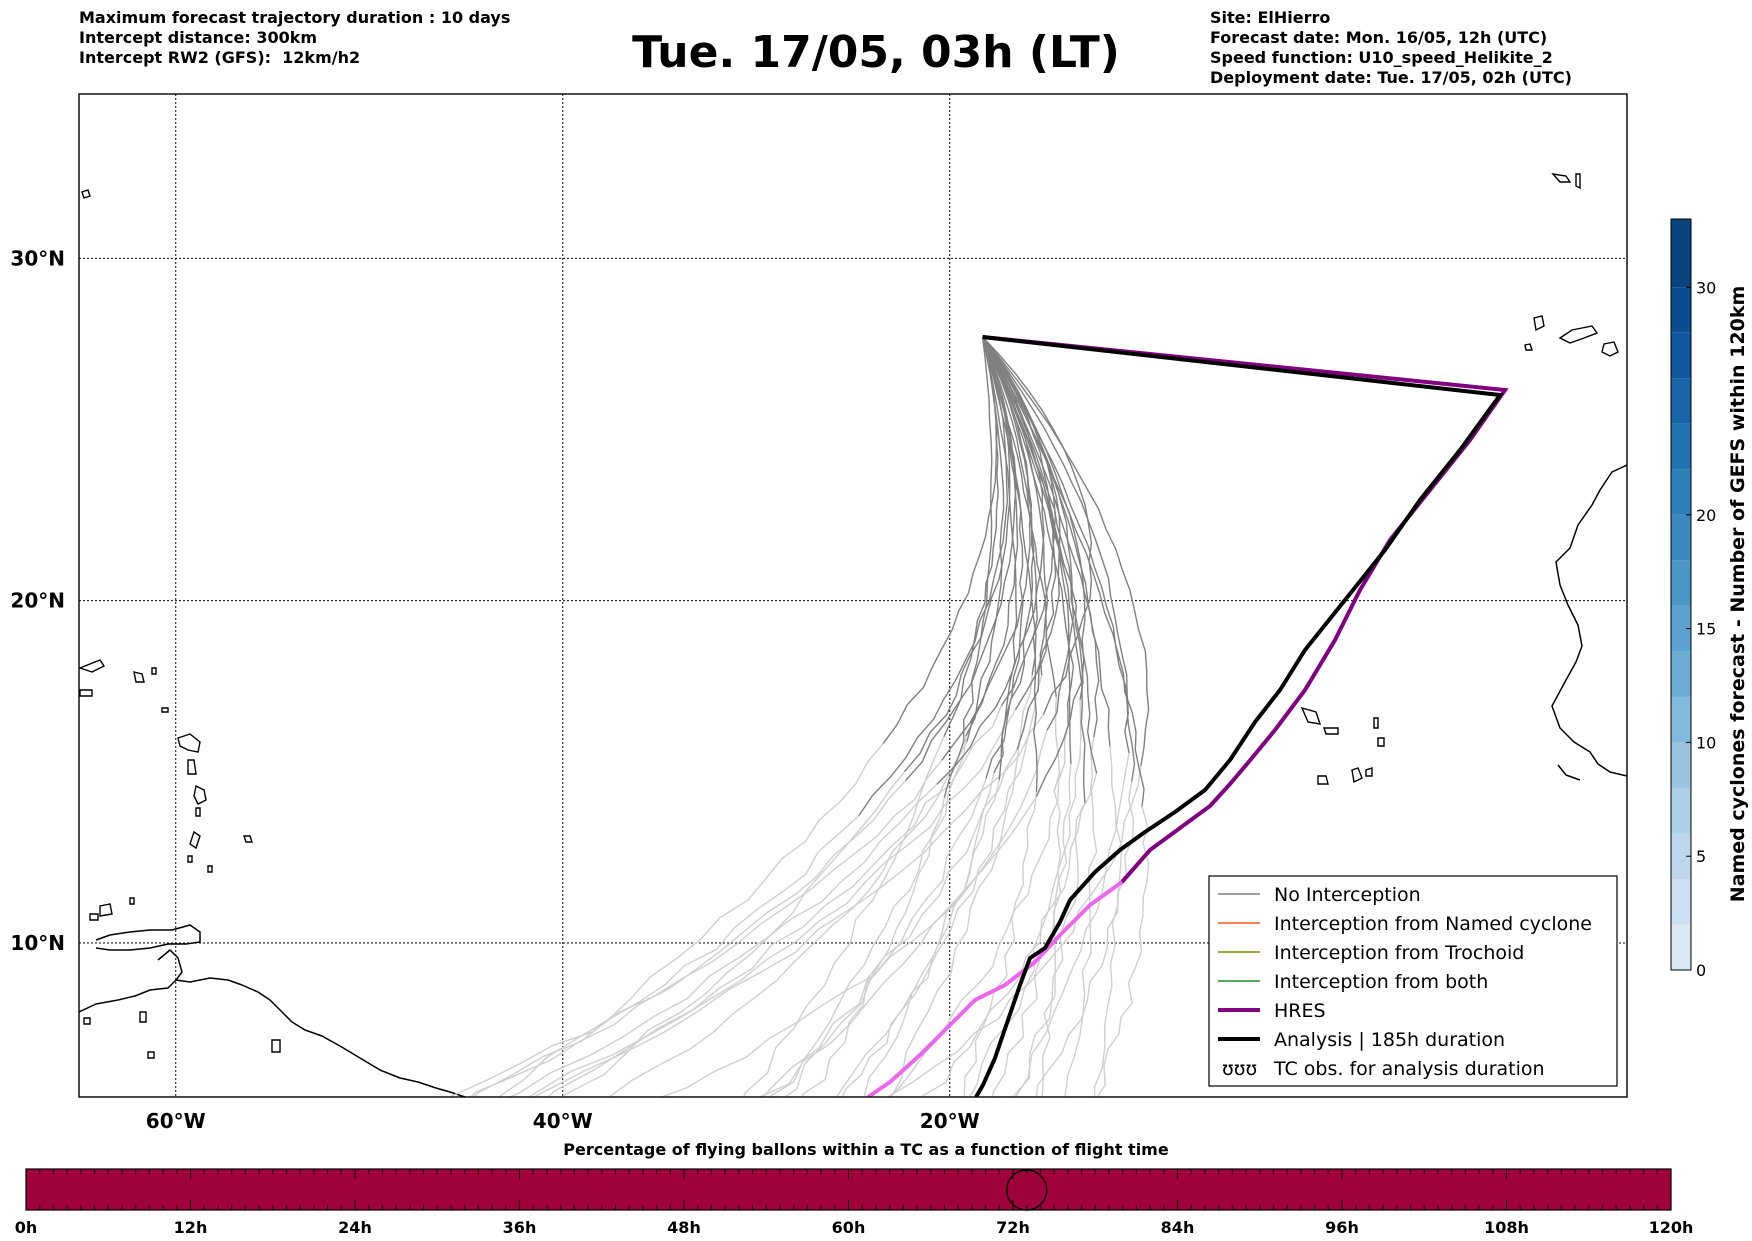 The image size is (1752, 1241). What do you see at coordinates (26, 1227) in the screenshot?
I see `timebar-tick-label: 0h` at bounding box center [26, 1227].